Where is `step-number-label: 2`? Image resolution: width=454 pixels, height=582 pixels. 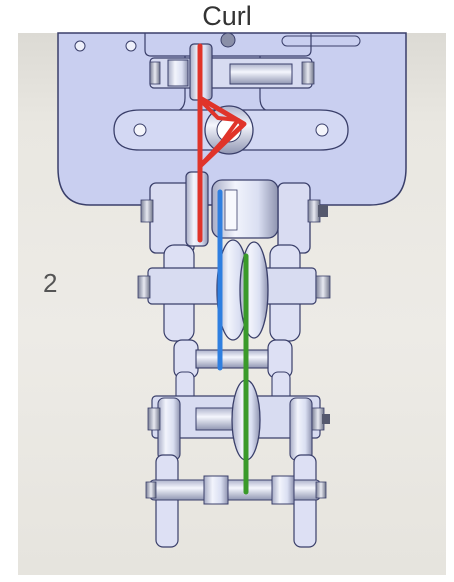
step-number-label: 2 is located at coordinates (50, 283).